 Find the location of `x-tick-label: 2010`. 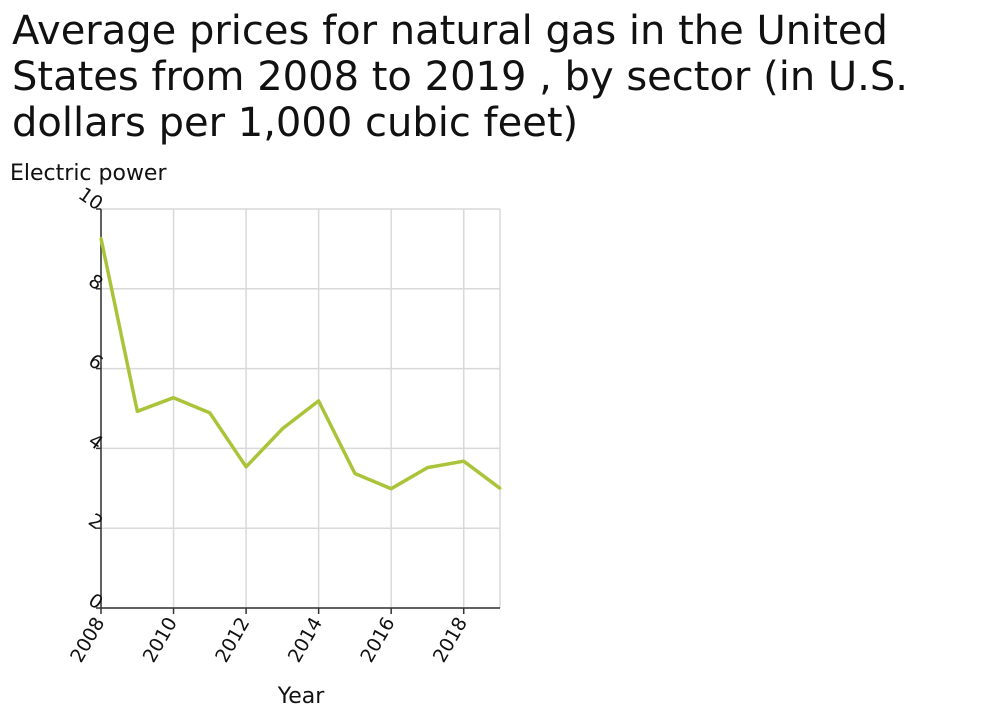

x-tick-label: 2010 is located at coordinates (160, 640).